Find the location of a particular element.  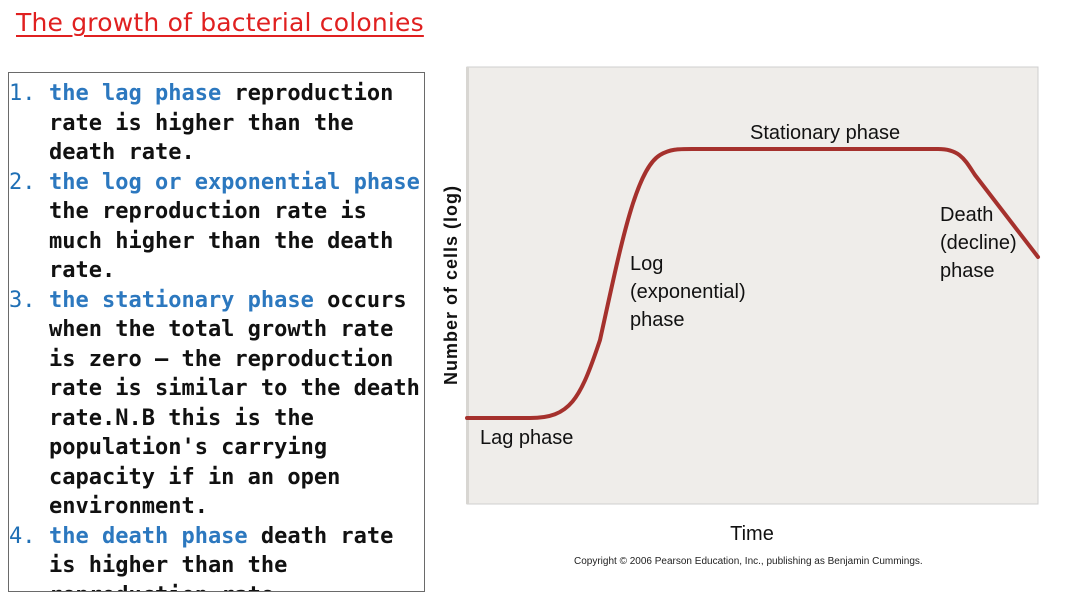

list-number: 2. is located at coordinates (22, 182).